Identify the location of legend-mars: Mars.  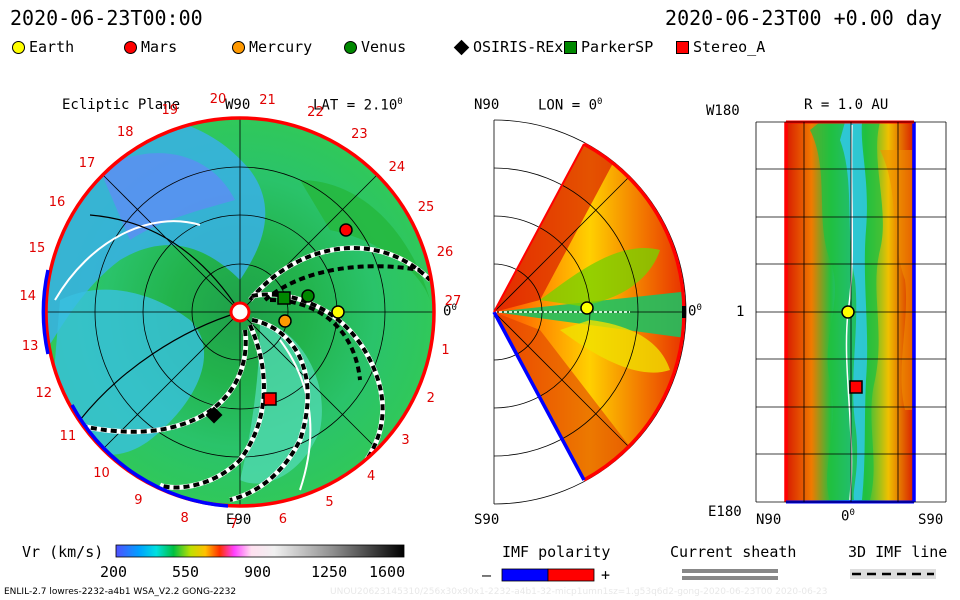
(150, 47).